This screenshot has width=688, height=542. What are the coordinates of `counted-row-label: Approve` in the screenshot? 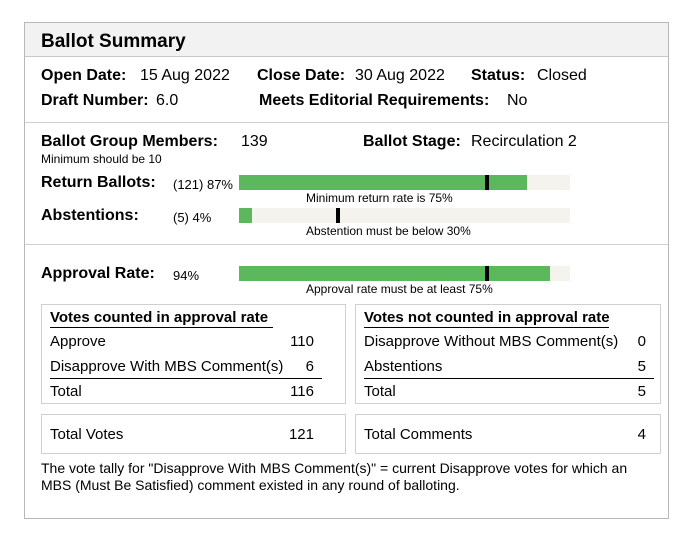 It's located at (78, 341).